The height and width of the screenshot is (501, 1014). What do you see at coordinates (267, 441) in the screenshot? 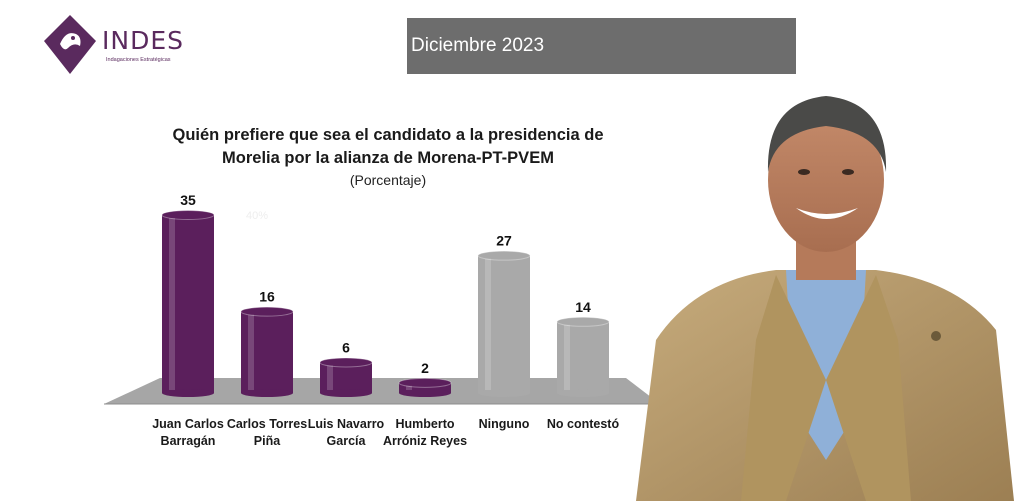
I see `category-label: Piña` at bounding box center [267, 441].